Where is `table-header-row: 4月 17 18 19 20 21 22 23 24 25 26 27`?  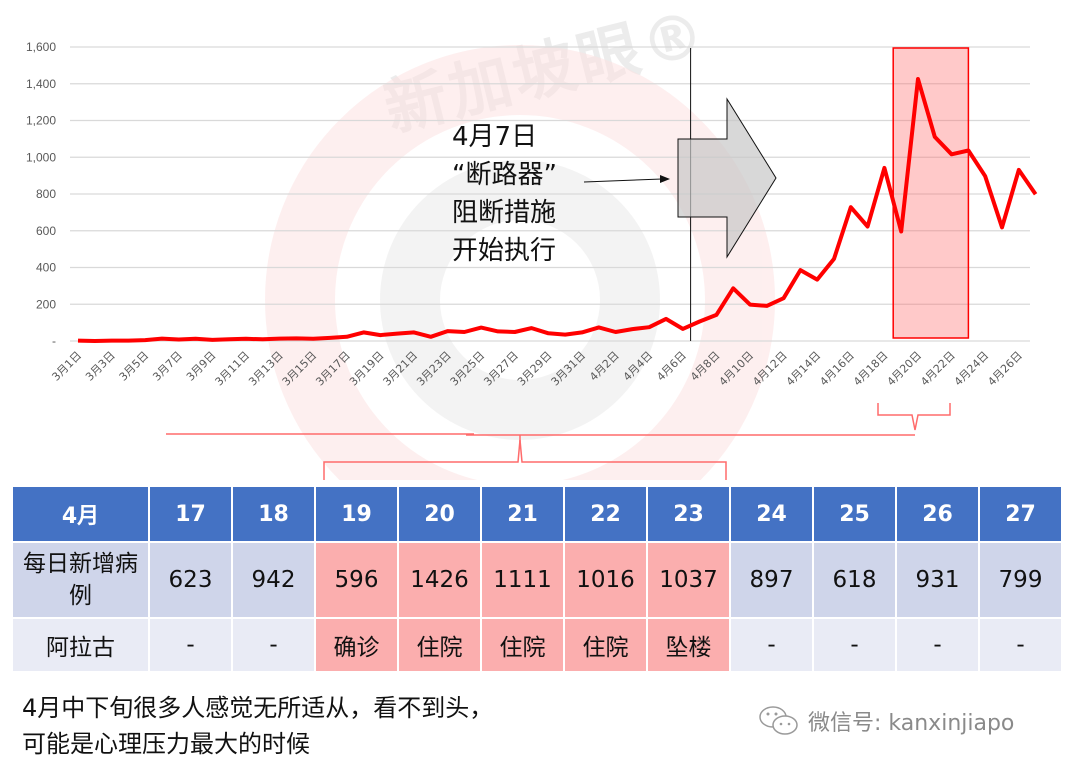
table-header-row: 4月 17 18 19 20 21 22 23 24 25 26 27 is located at coordinates (537, 514).